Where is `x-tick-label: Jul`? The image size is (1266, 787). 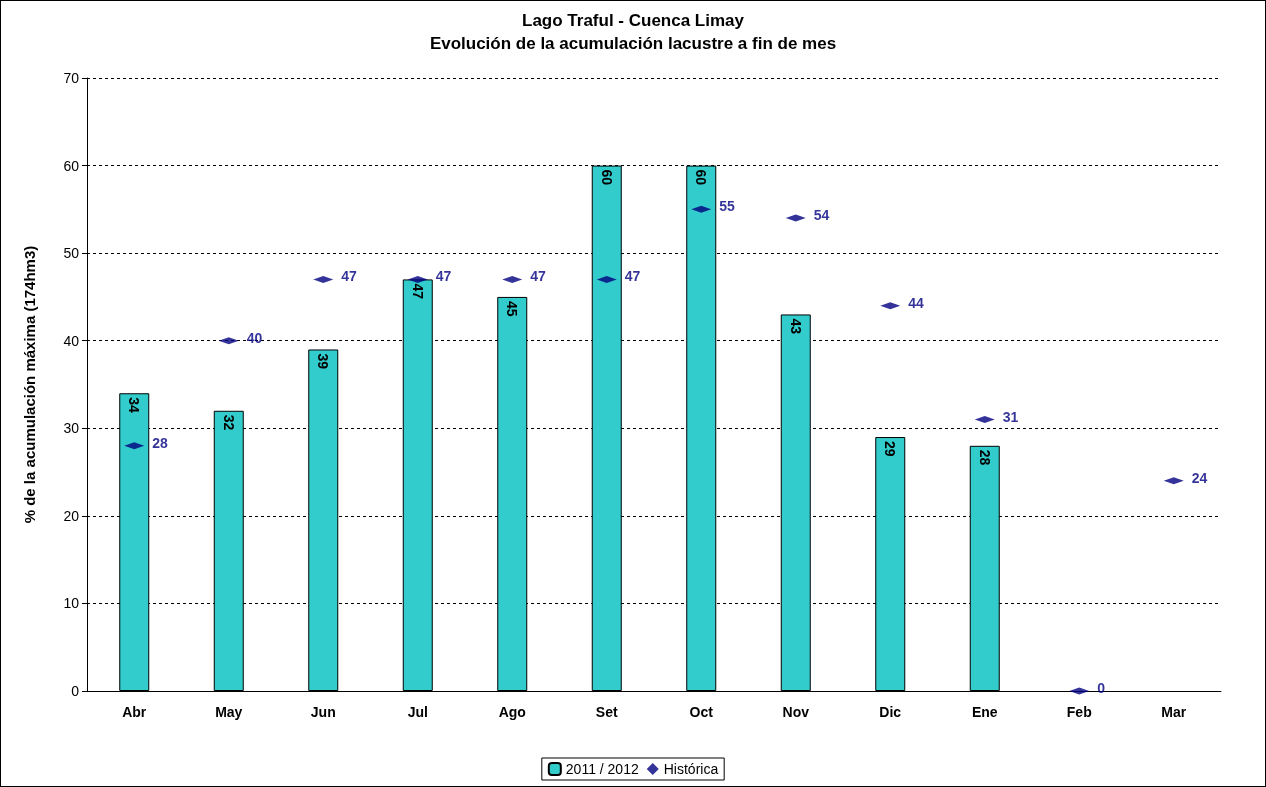 x-tick-label: Jul is located at coordinates (417, 712).